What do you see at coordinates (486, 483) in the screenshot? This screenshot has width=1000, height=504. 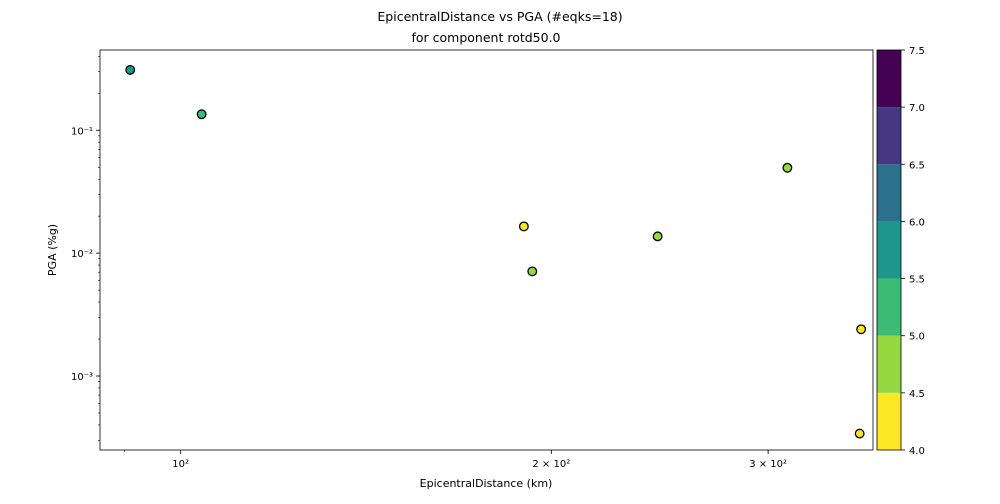 I see `x-axis-label: EpicentralDistance (km)` at bounding box center [486, 483].